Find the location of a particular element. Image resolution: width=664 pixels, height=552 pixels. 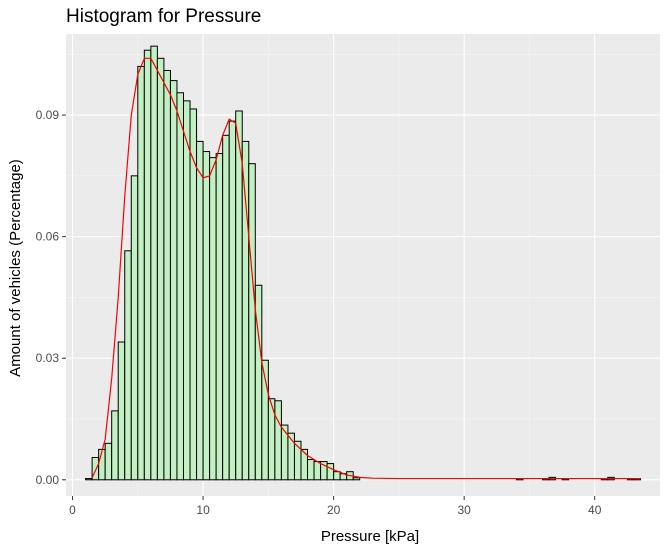

y-tick-label: 0.06 is located at coordinates (48, 237).